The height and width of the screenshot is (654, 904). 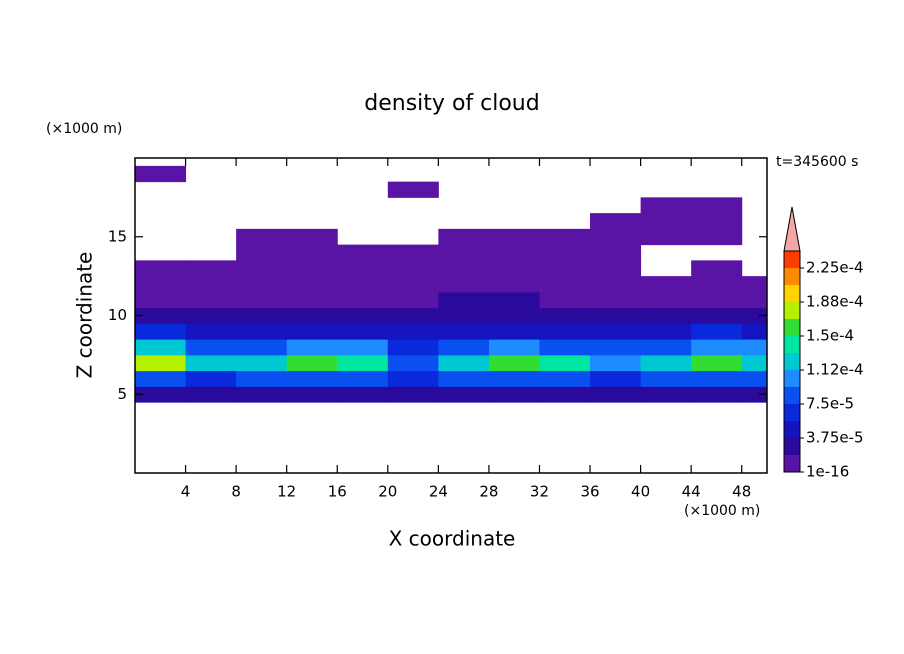 What do you see at coordinates (835, 370) in the screenshot?
I see `colorbar-tick-label: 1.12e-4` at bounding box center [835, 370].